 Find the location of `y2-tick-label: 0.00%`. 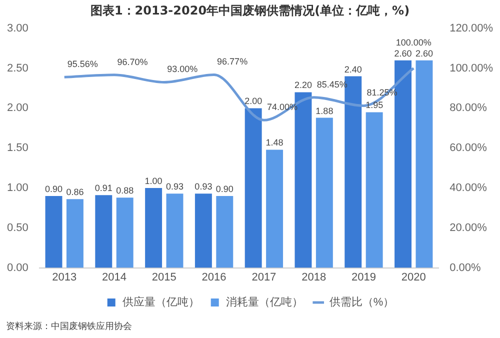

y2-tick-label: 0.00% is located at coordinates (465, 268).